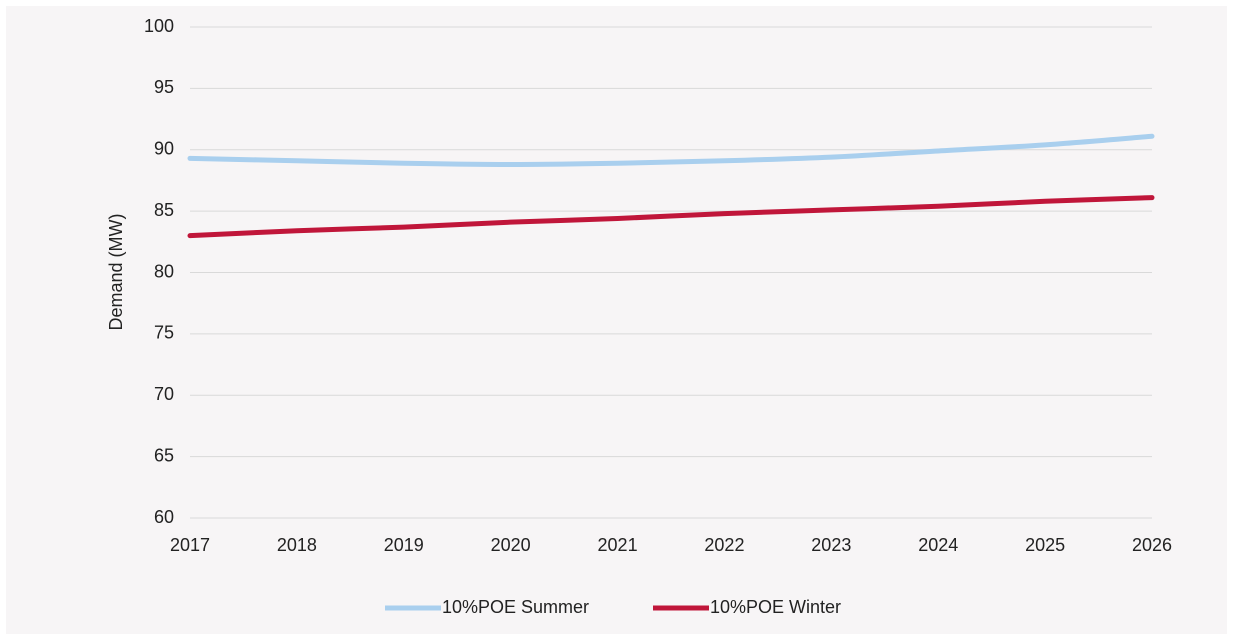 The width and height of the screenshot is (1233, 640). Describe the element at coordinates (159, 26) in the screenshot. I see `y-tick-label: 100` at that location.